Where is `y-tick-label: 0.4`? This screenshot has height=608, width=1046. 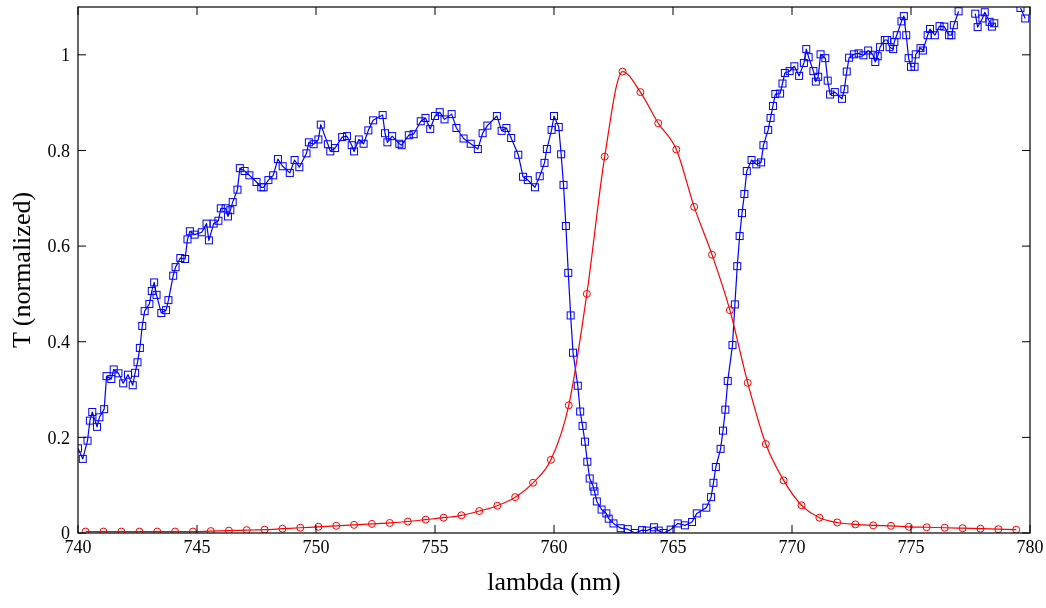 y-tick-label: 0.4 is located at coordinates (58, 342).